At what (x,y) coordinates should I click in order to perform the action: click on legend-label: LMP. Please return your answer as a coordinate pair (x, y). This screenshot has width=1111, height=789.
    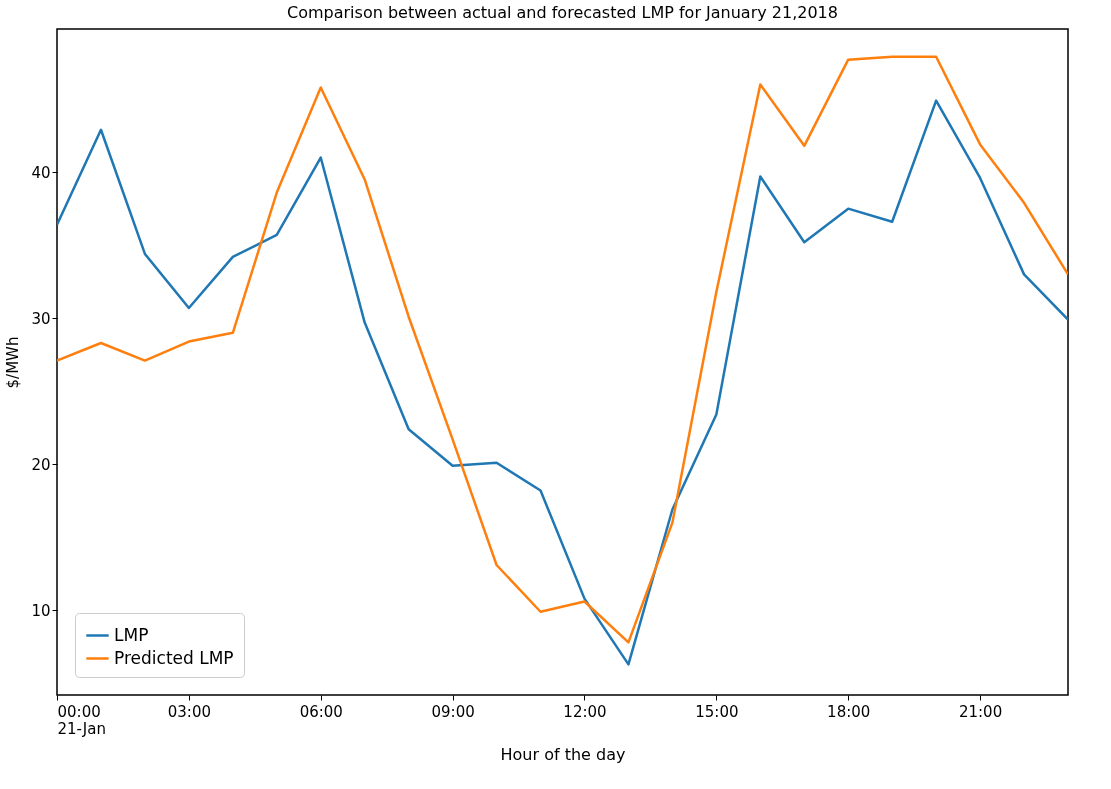
    Looking at the image, I should click on (131, 634).